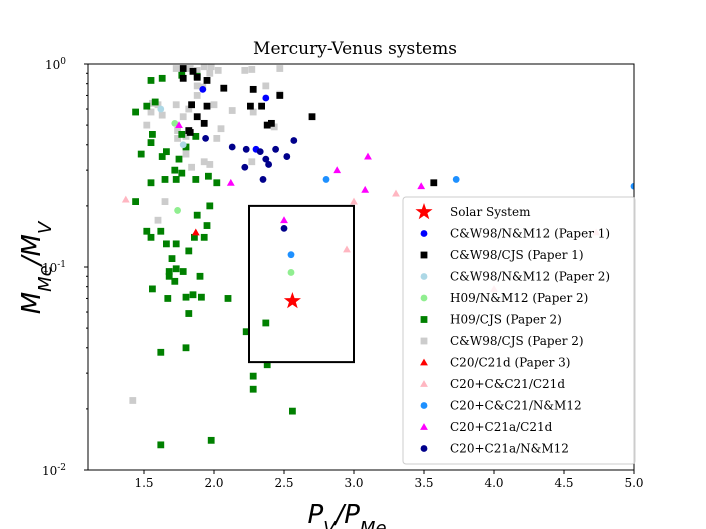 This screenshot has width=706, height=529. What do you see at coordinates (530, 277) in the screenshot?
I see `legend-entry: C&W98/N&M12 (Paper 2)` at bounding box center [530, 277].